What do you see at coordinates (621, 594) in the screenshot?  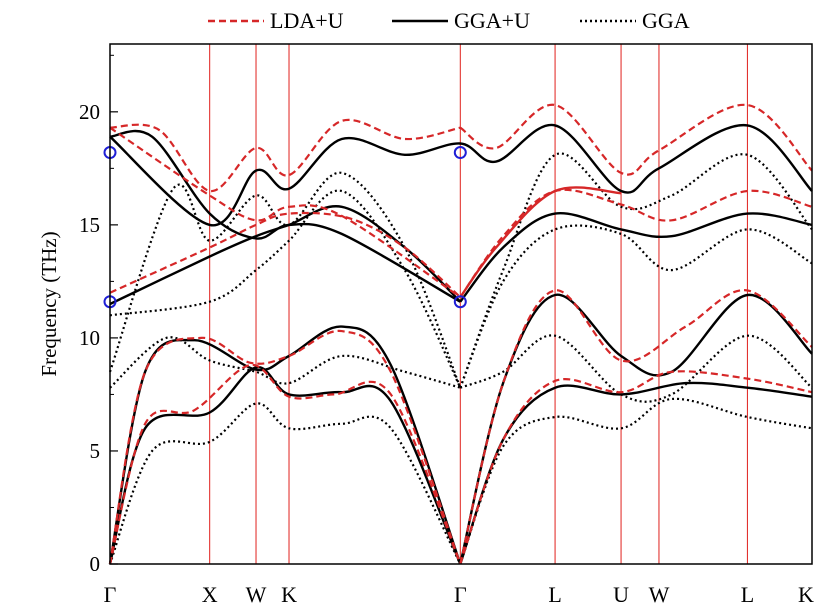 I see `x-label-6: U` at bounding box center [621, 594].